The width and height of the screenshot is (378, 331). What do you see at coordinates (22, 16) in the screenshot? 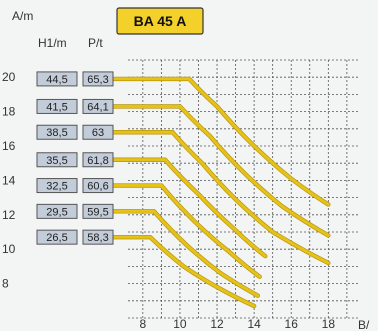
I see `y-axis-unit: A/m` at bounding box center [22, 16].